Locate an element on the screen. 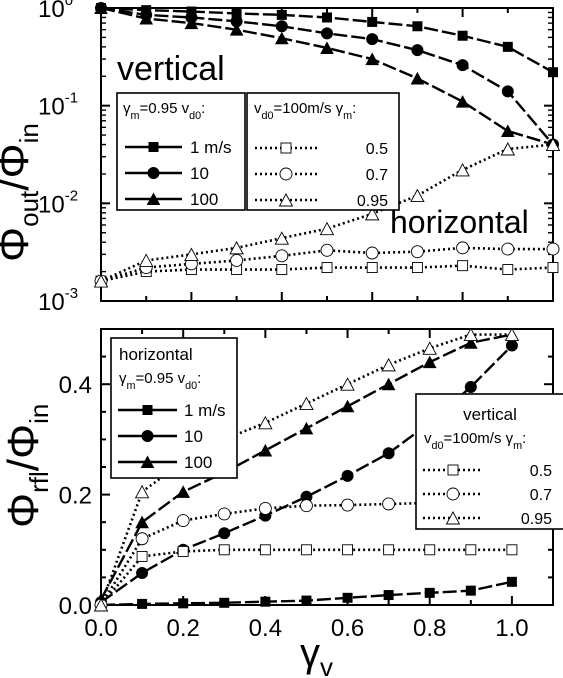 Image resolution: width=563 pixels, height=678 pixels. x-tick-label: 0.2 is located at coordinates (182, 628).